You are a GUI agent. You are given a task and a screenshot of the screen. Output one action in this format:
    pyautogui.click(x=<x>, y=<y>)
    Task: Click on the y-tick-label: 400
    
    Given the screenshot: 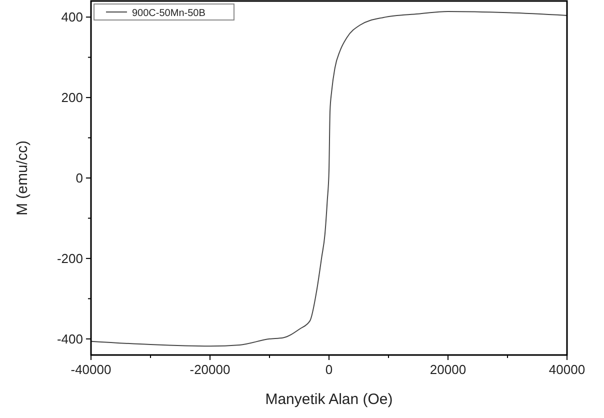 What is the action you would take?
    pyautogui.click(x=72, y=17)
    